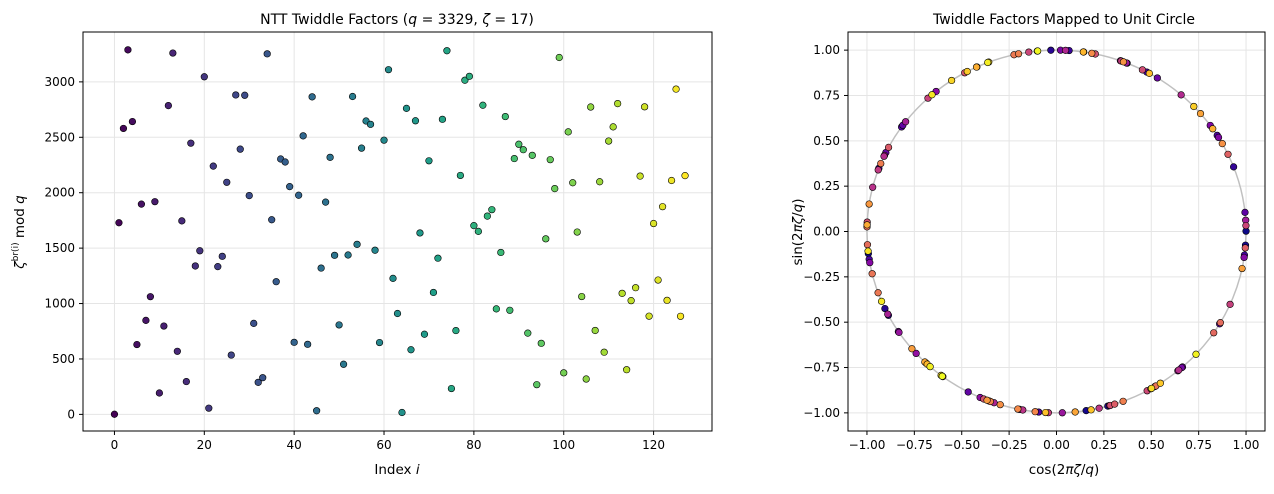 The height and width of the screenshot is (494, 1274). Describe the element at coordinates (821, 277) in the screenshot. I see `y-tick-label: −0.25` at that location.